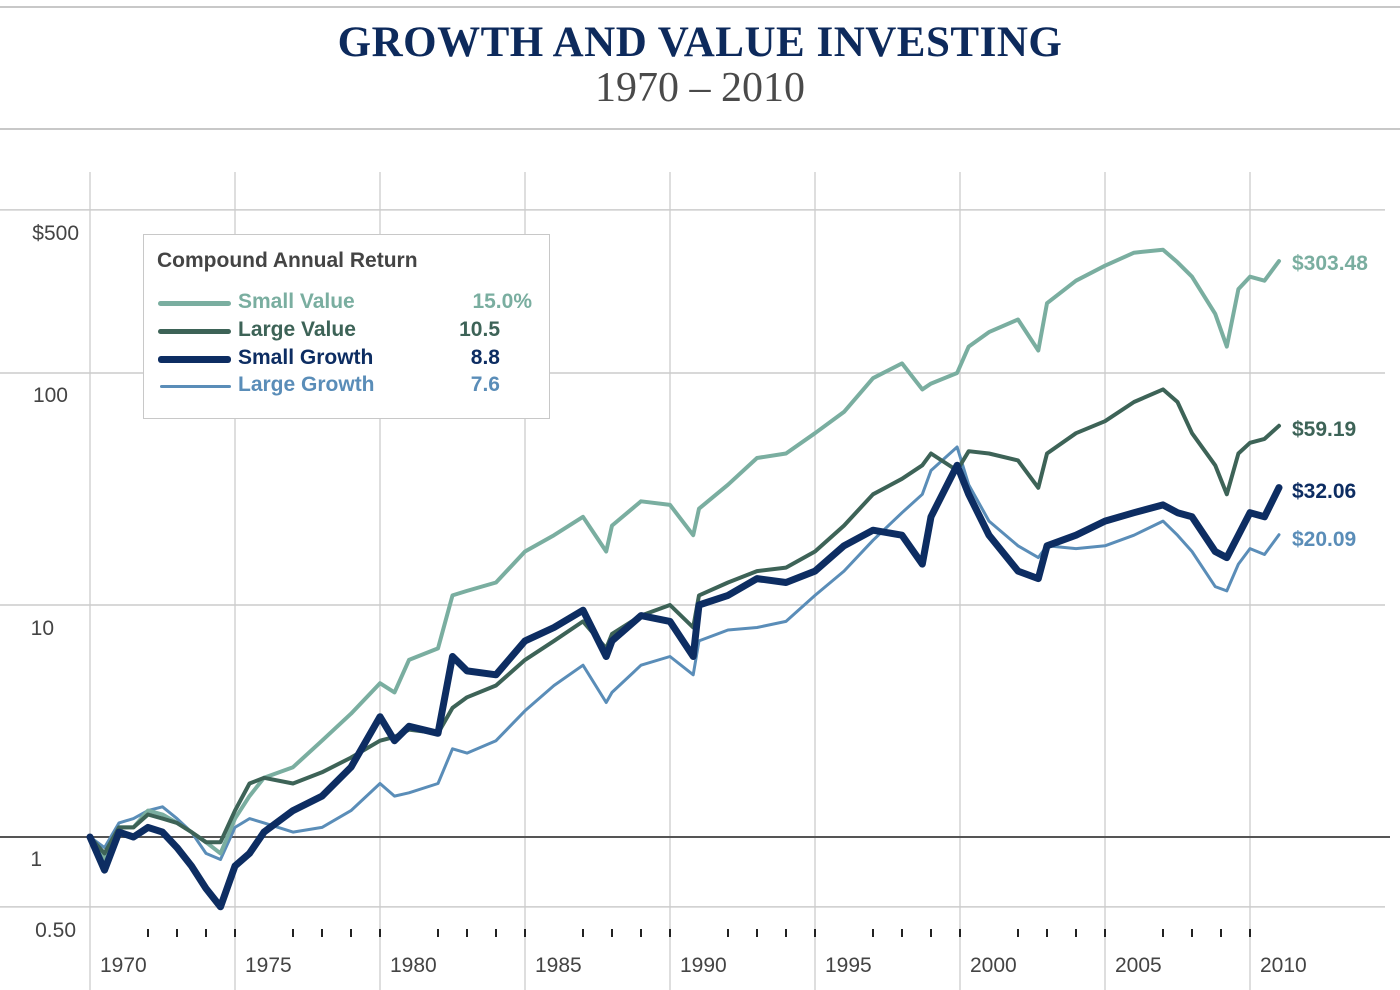 This screenshot has width=1400, height=990. I want to click on legend-item-small-growth: Small Growth 8.8, so click(348, 359).